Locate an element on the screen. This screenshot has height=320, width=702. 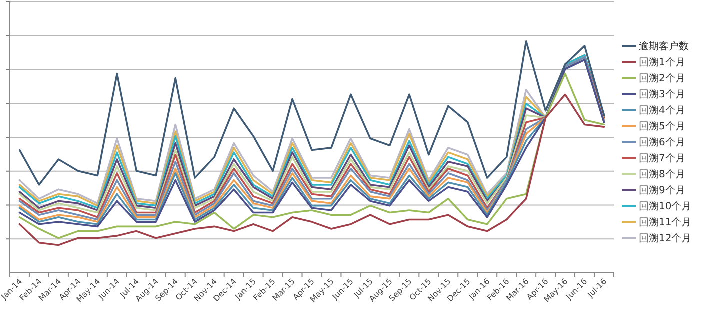
legend-label: 回溯11个月 is located at coordinates (665, 222).